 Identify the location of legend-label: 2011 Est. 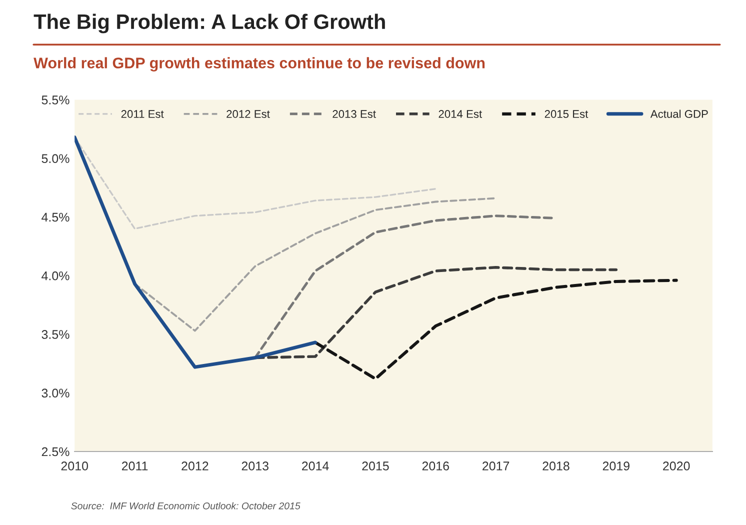
(142, 114).